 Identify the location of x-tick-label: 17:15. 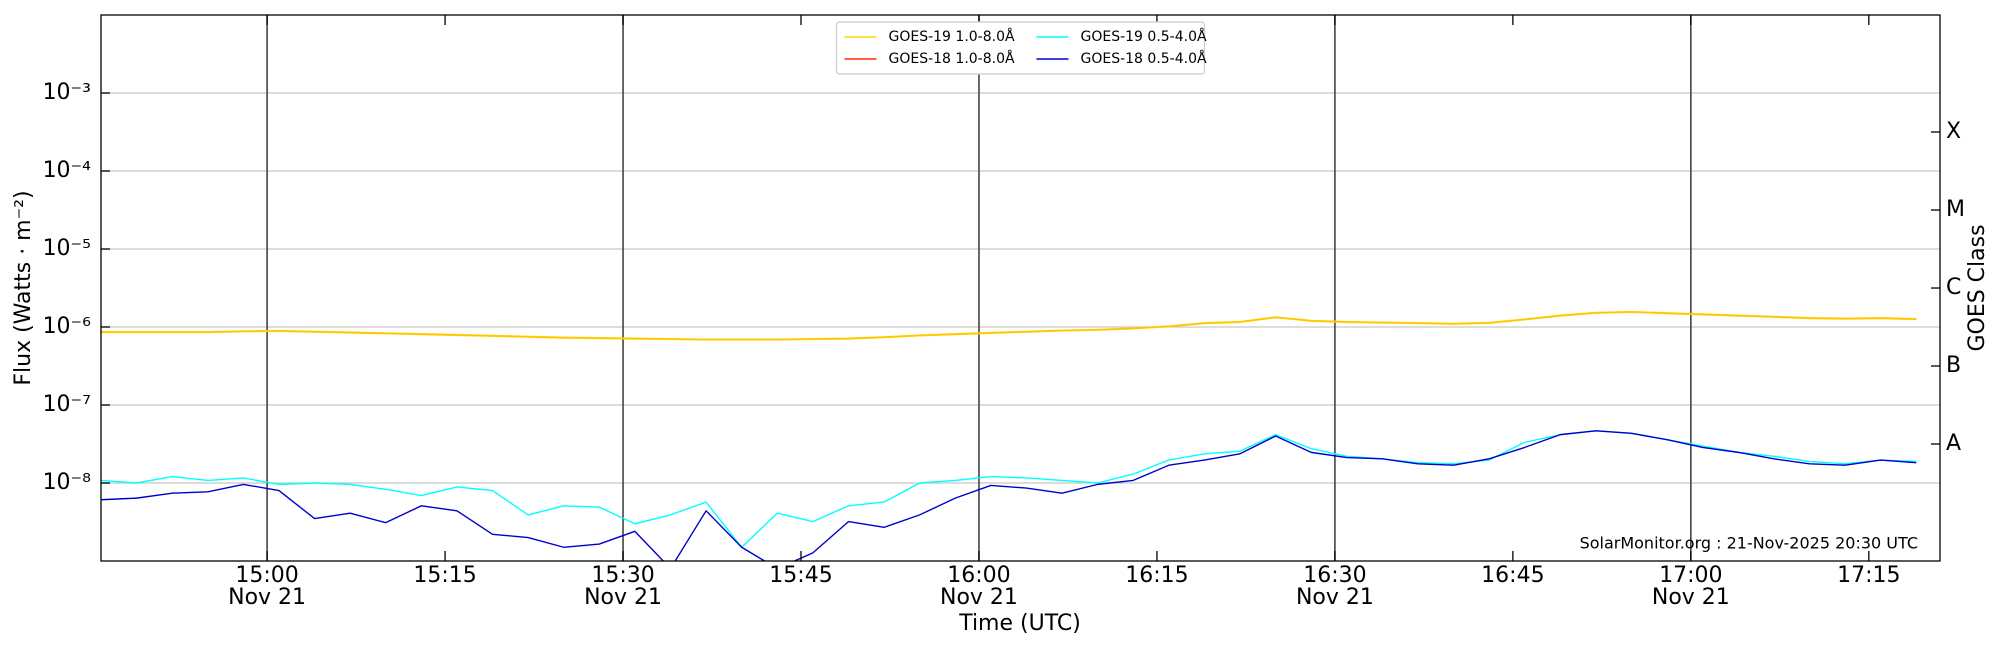
(1868, 575).